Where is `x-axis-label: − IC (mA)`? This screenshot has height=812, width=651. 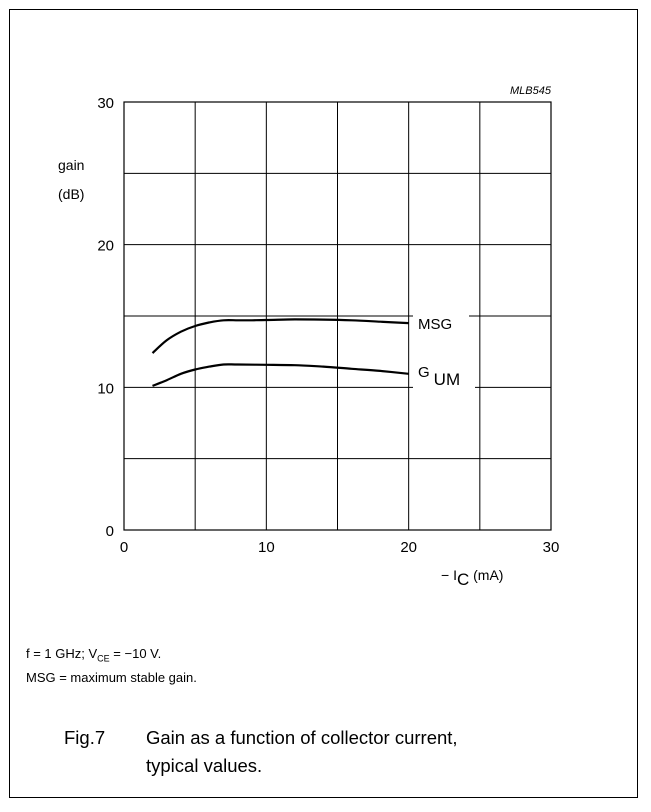
x-axis-label: − IC (mA) is located at coordinates (472, 578).